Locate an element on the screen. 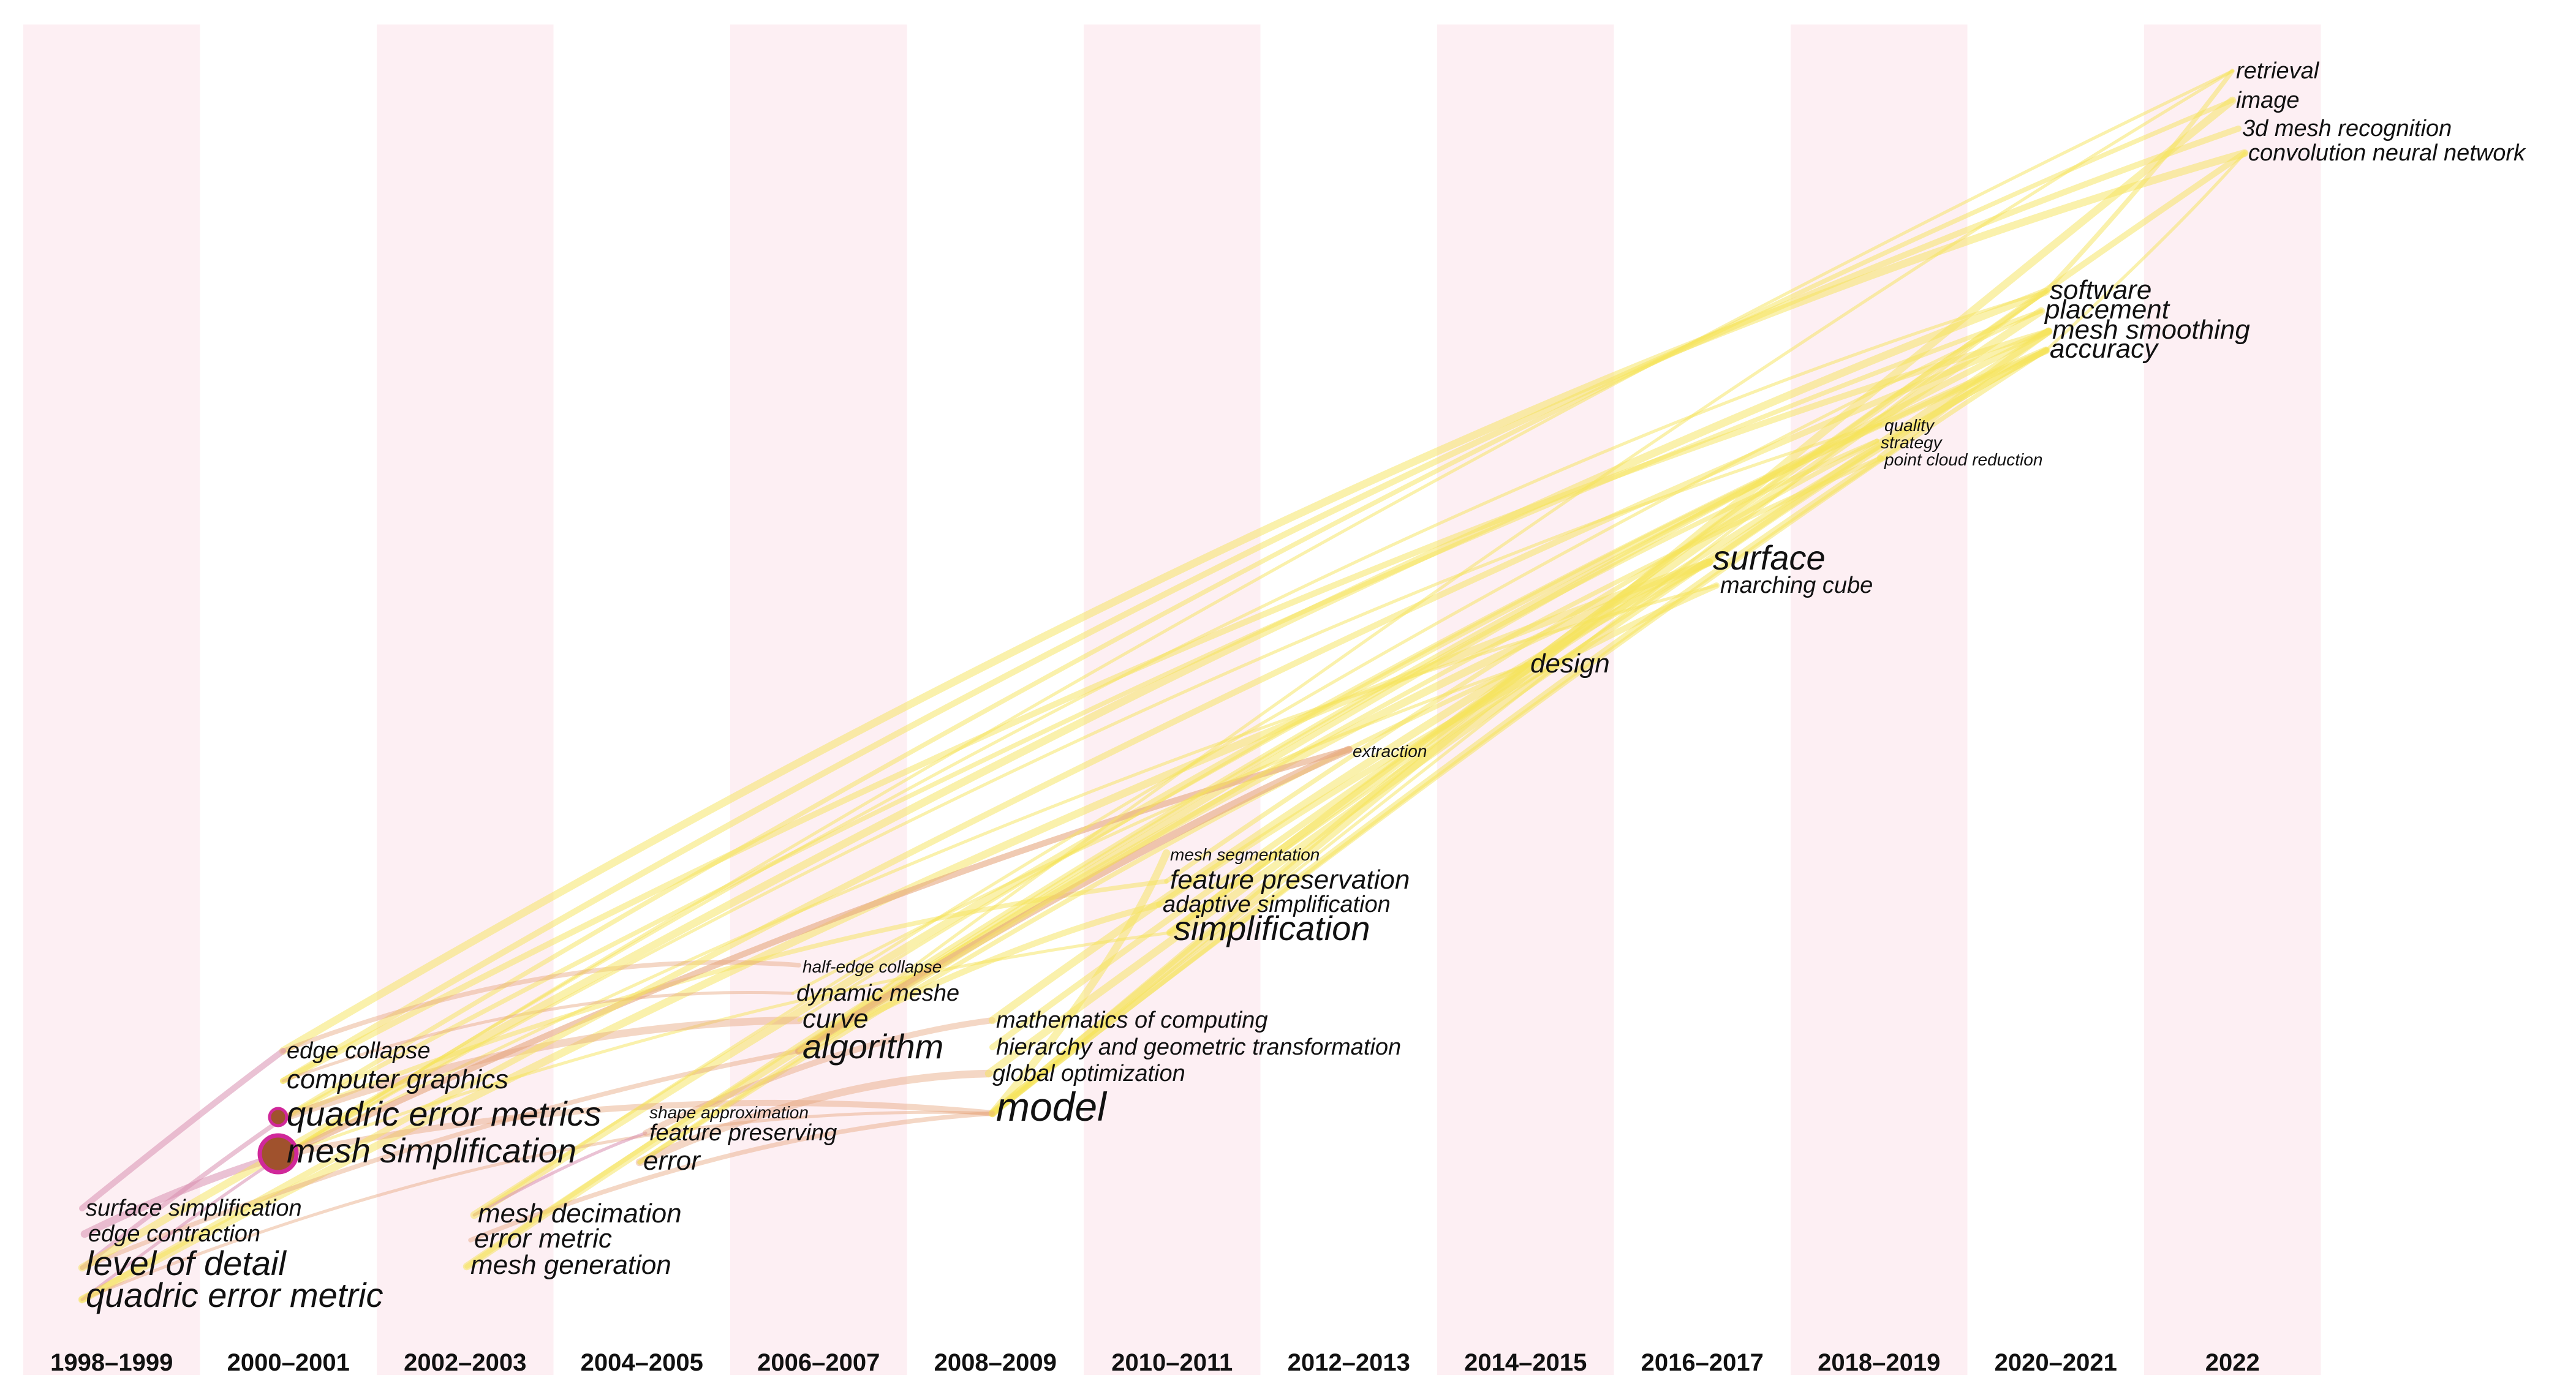 The height and width of the screenshot is (1400, 2576). keyword-simplification: simplification is located at coordinates (1272, 928).